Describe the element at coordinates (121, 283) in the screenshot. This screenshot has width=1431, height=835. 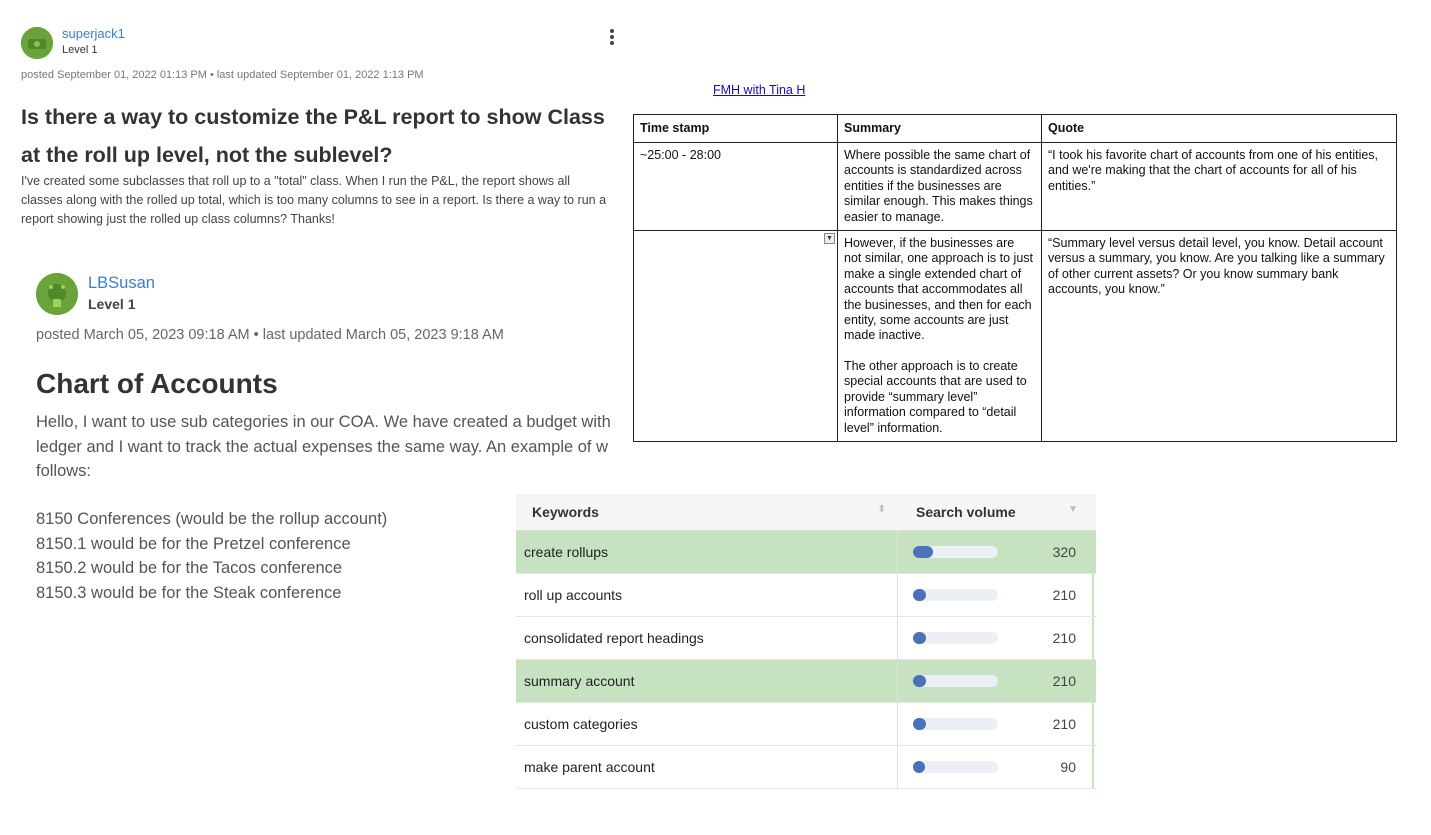
I see `username-link: LBSusan` at that location.